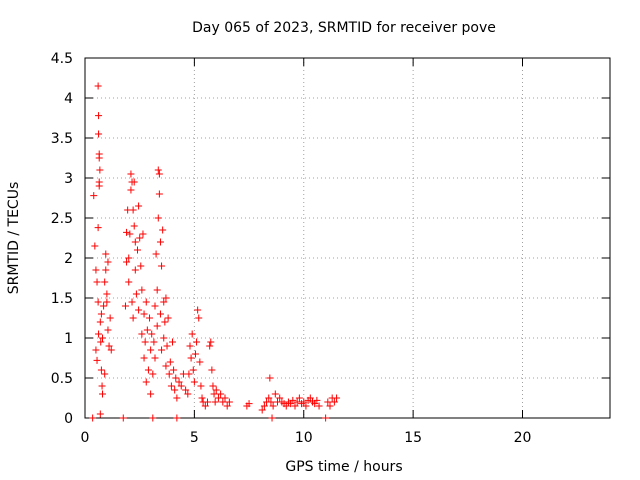 The height and width of the screenshot is (480, 640). I want to click on y-tick-label: 3, so click(68, 179).